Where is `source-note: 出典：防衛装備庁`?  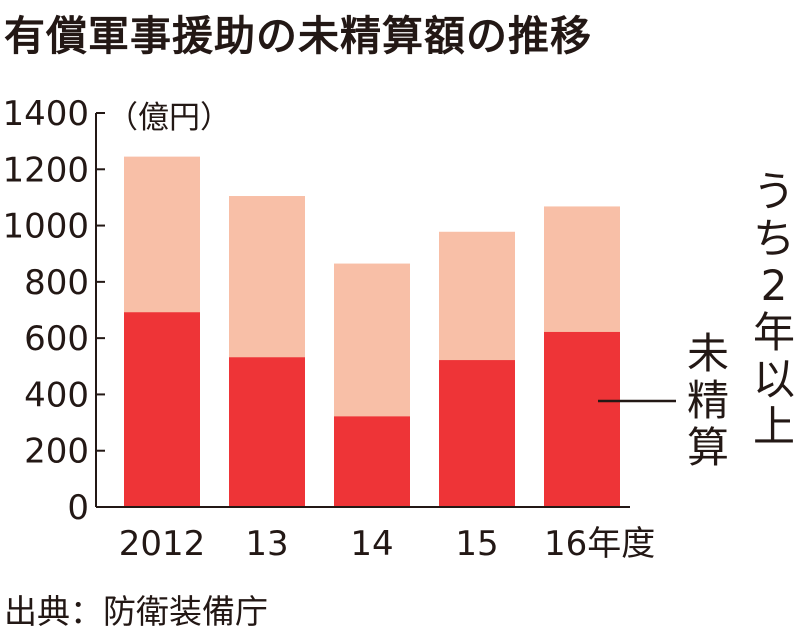 source-note: 出典：防衛装備庁 is located at coordinates (136, 611).